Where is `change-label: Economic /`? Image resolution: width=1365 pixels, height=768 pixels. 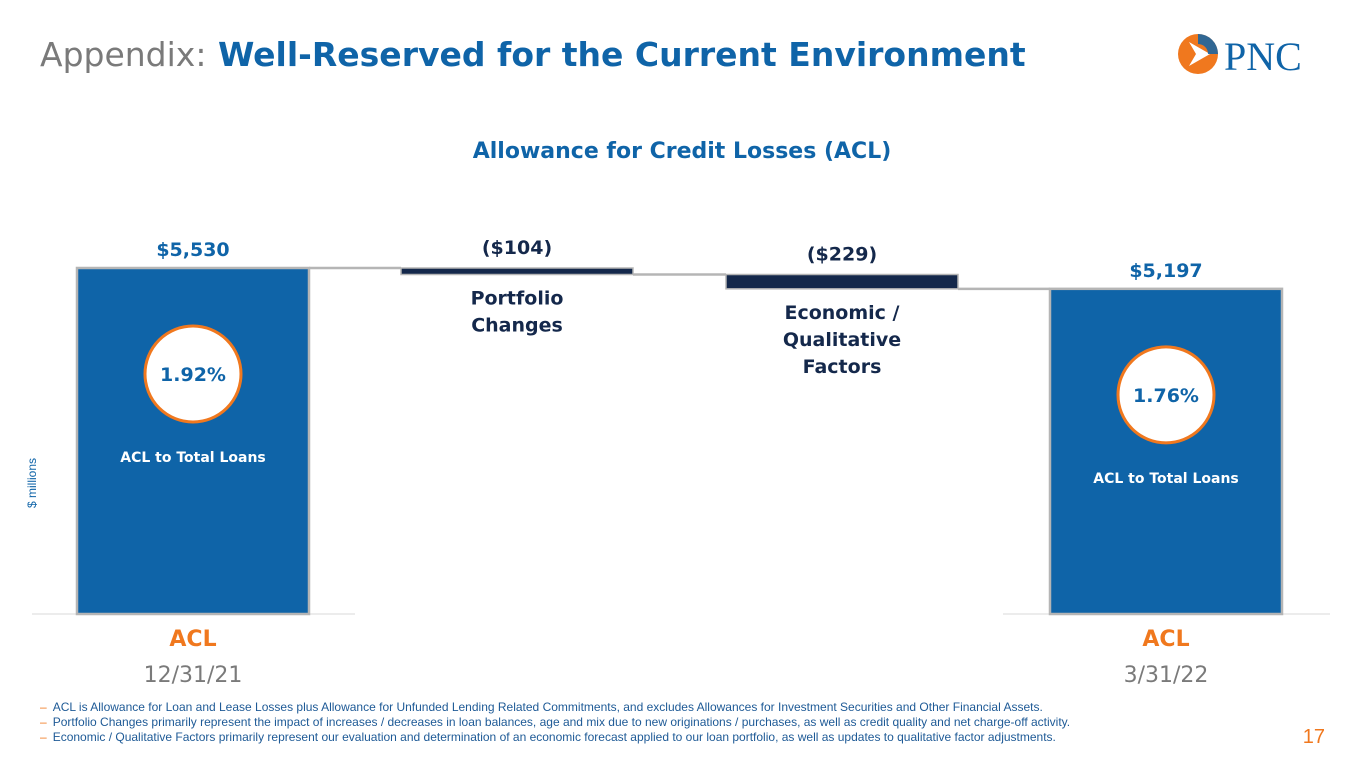
change-label: Economic / is located at coordinates (841, 313).